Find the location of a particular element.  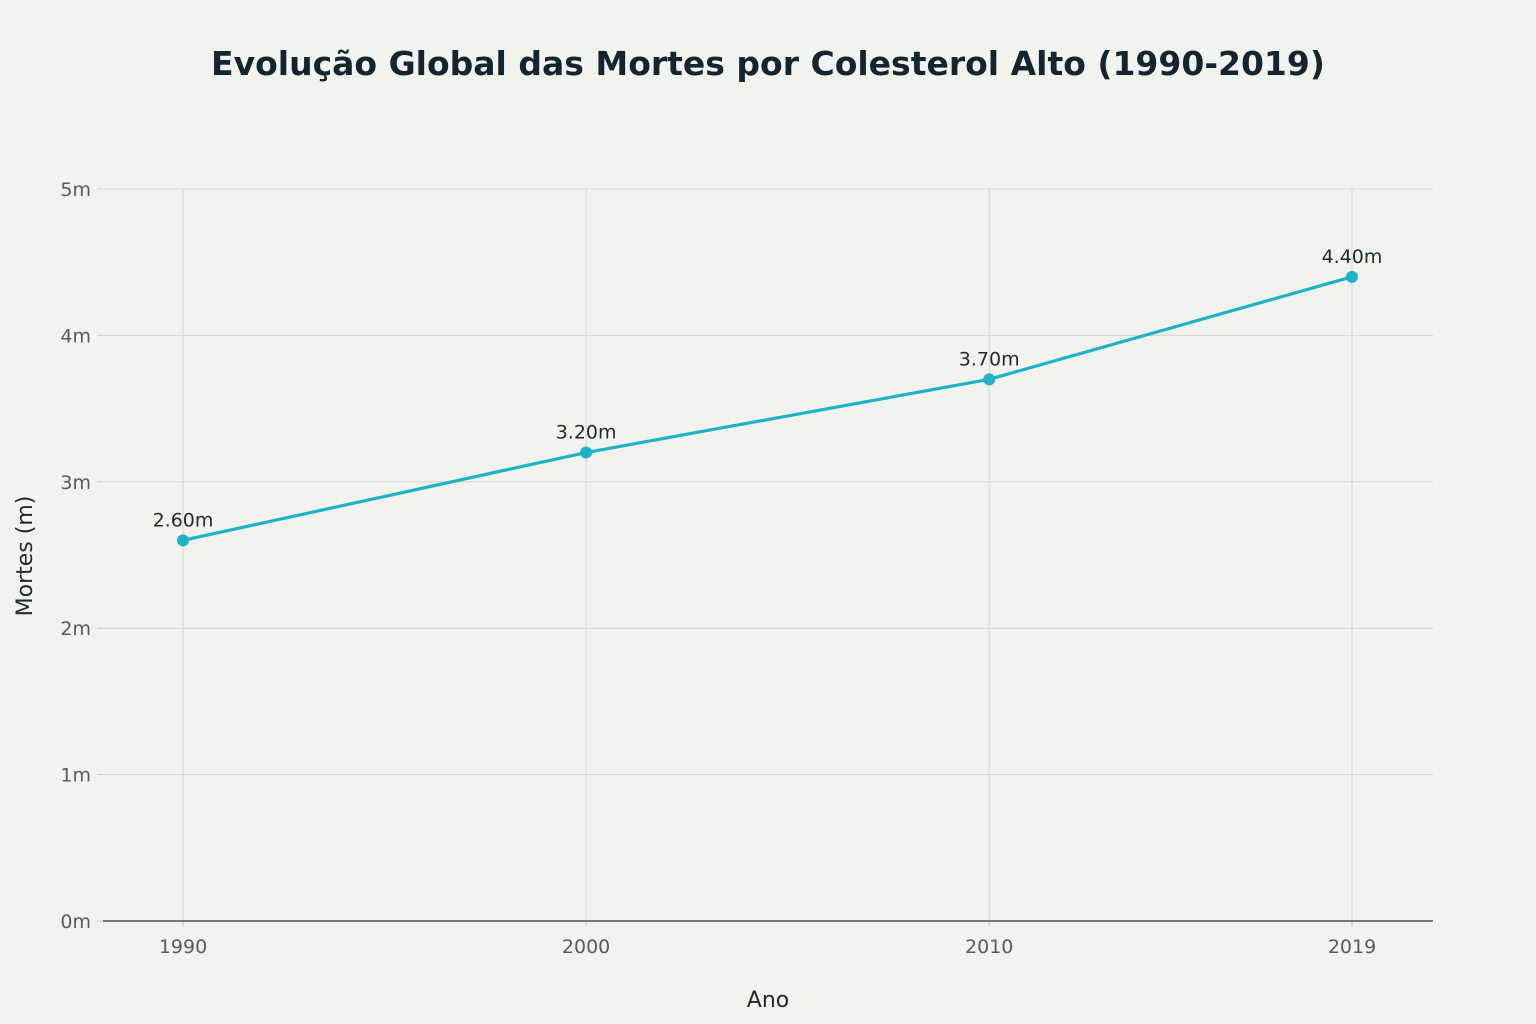

y-tick-label: 0m is located at coordinates (75, 922).